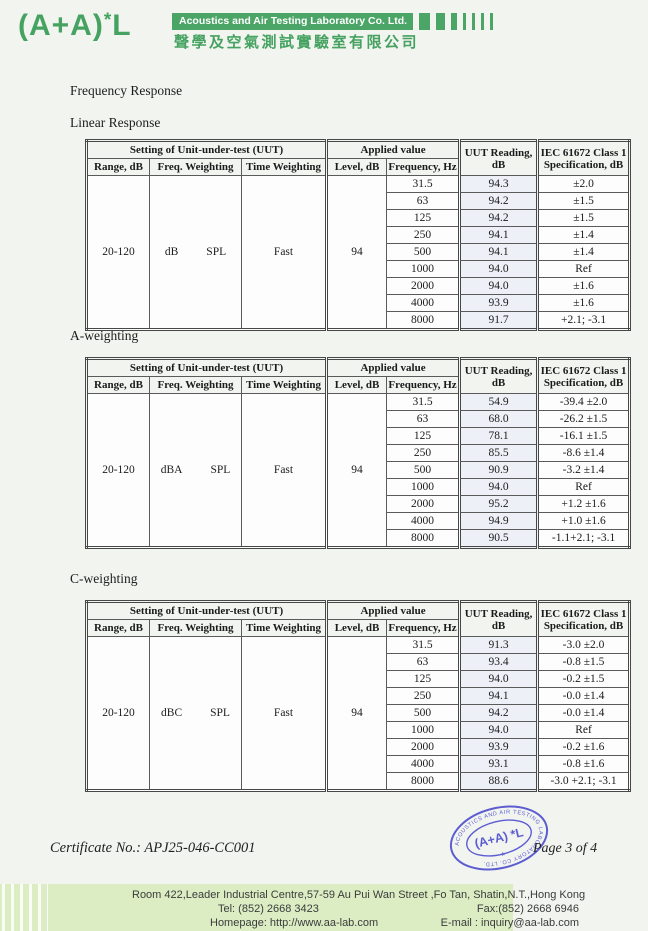 The height and width of the screenshot is (931, 648). Describe the element at coordinates (584, 453) in the screenshot. I see `spec-cell: -8.6 ±1.4` at that location.